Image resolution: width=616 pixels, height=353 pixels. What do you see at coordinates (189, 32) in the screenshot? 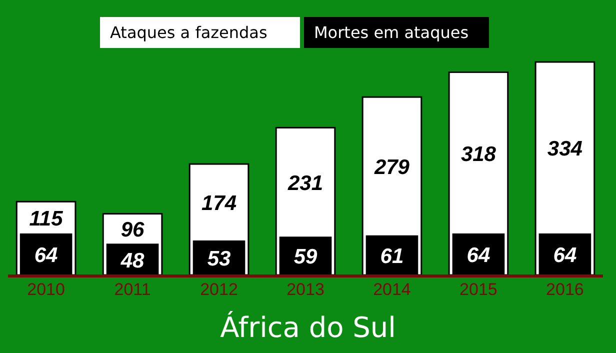
I see `text: Ataques a fazendas` at bounding box center [189, 32].